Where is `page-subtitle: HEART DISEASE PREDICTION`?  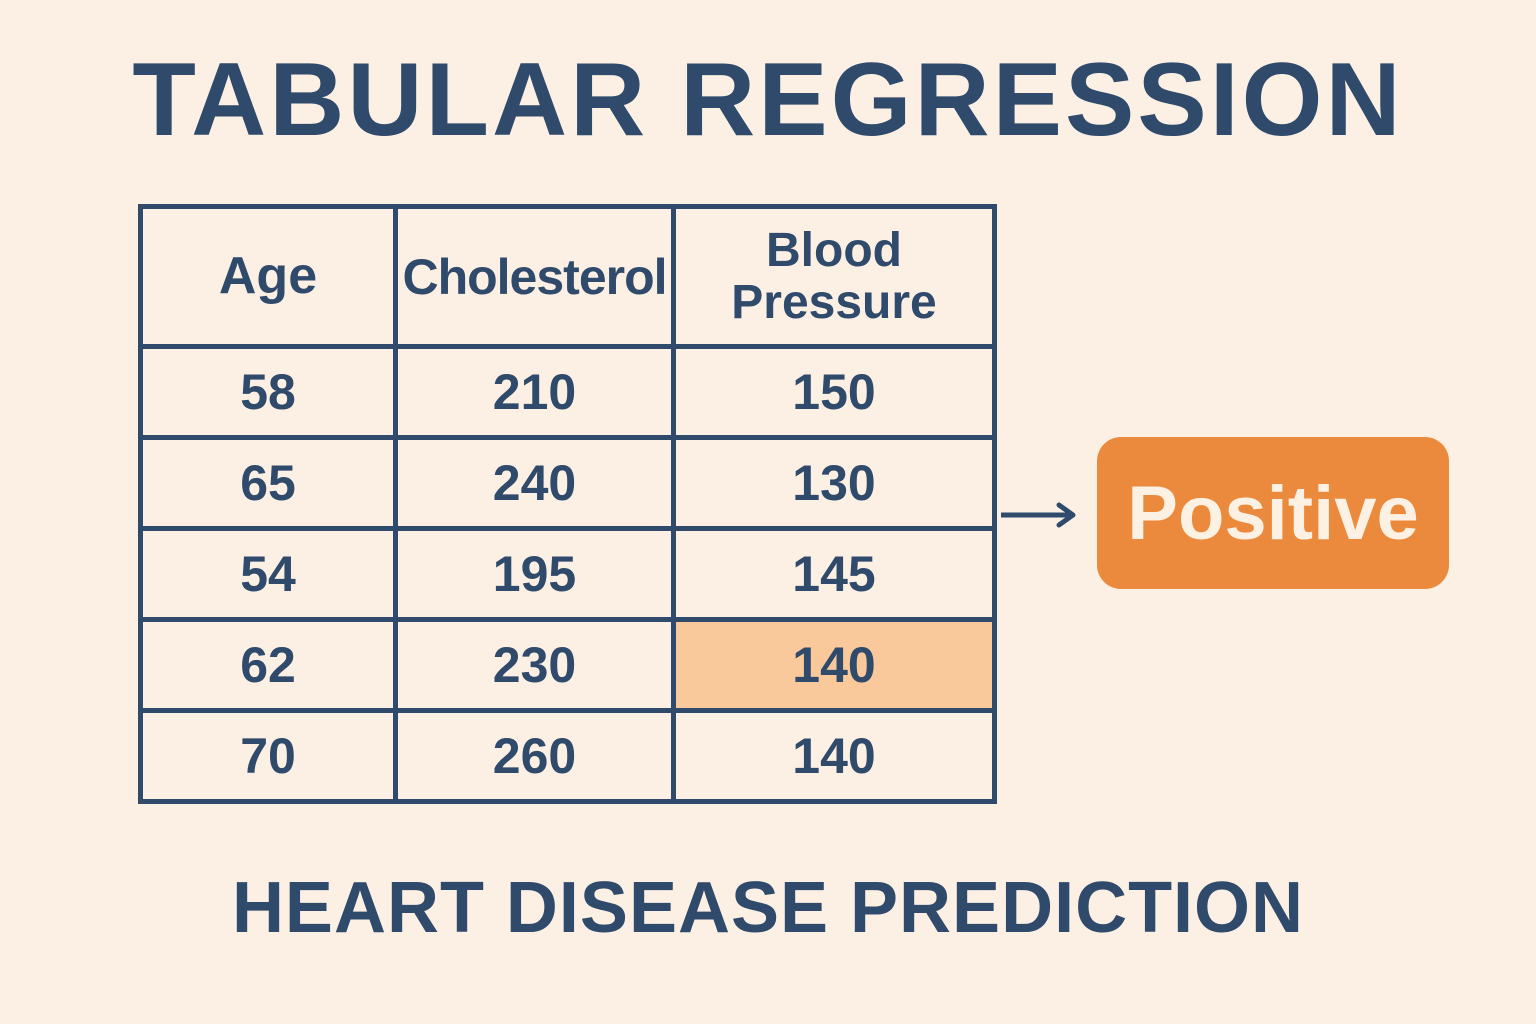
page-subtitle: HEART DISEASE PREDICTION is located at coordinates (768, 908).